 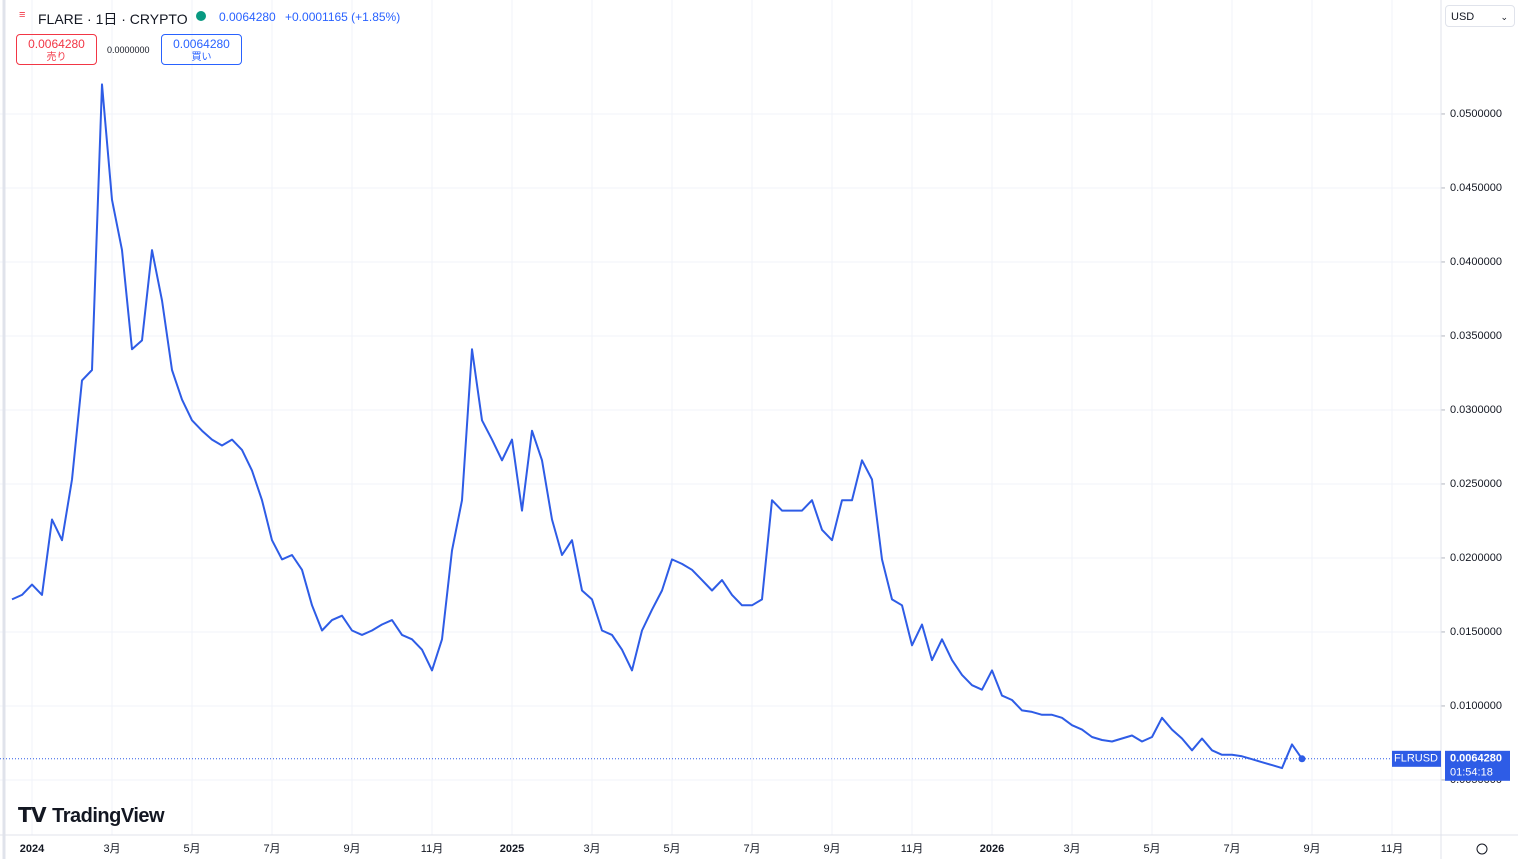 I want to click on sell-price: 0.0064280, so click(x=56, y=44).